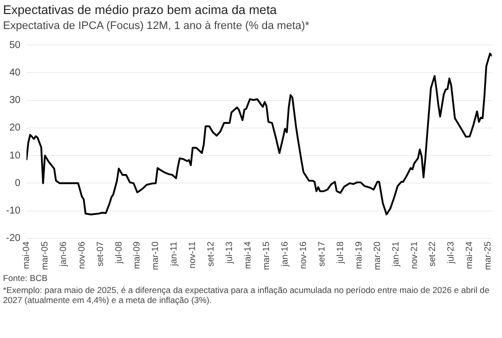 The width and height of the screenshot is (502, 338). Describe the element at coordinates (155, 255) in the screenshot. I see `x-tick-label: mar-10` at that location.